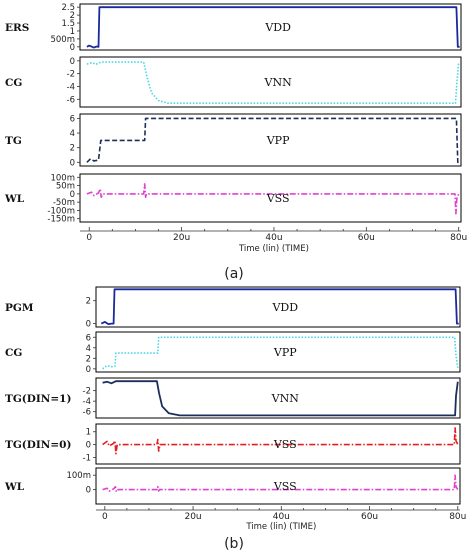  Describe the element at coordinates (88, 325) in the screenshot. I see `chart1-panel0-ytick-label-1: 0` at that location.